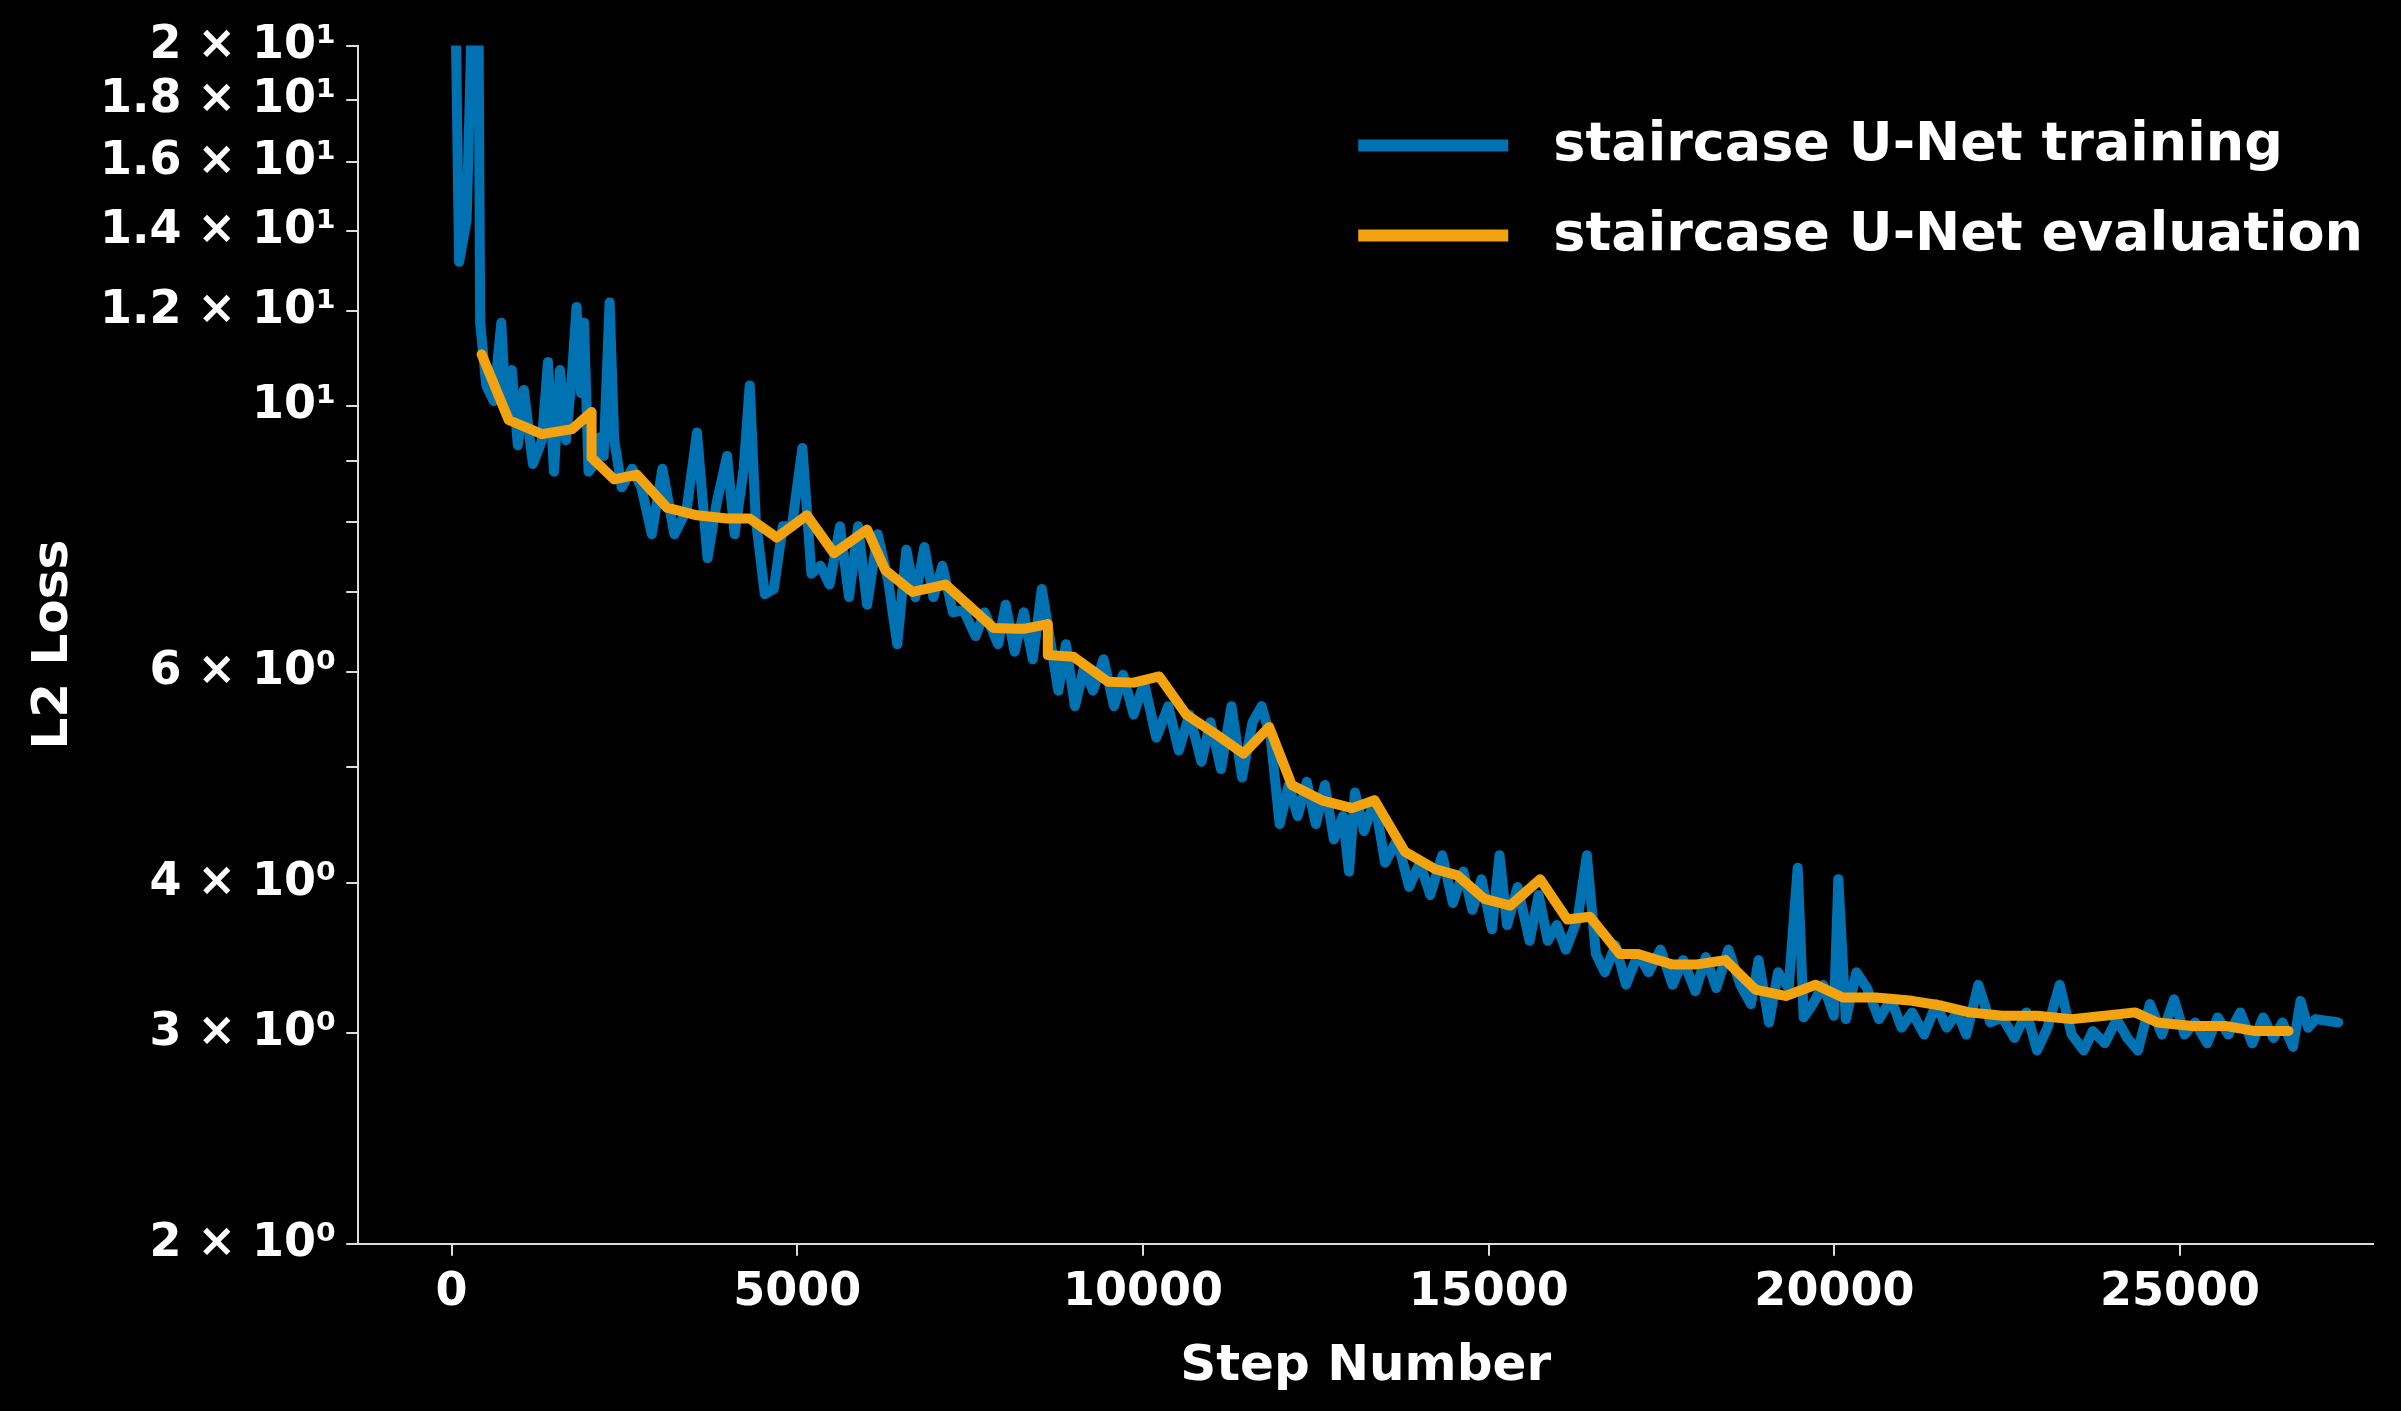 The image size is (2401, 1411). I want to click on y-tick-label: 1.2 × 10¹, so click(218, 307).